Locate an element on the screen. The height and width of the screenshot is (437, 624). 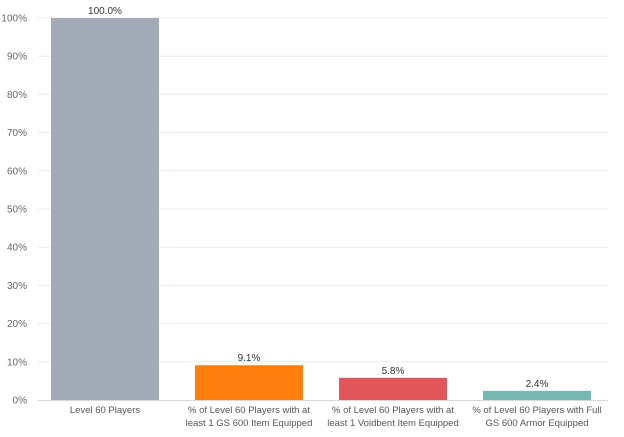
y-tick-label: 80% is located at coordinates (17, 95).